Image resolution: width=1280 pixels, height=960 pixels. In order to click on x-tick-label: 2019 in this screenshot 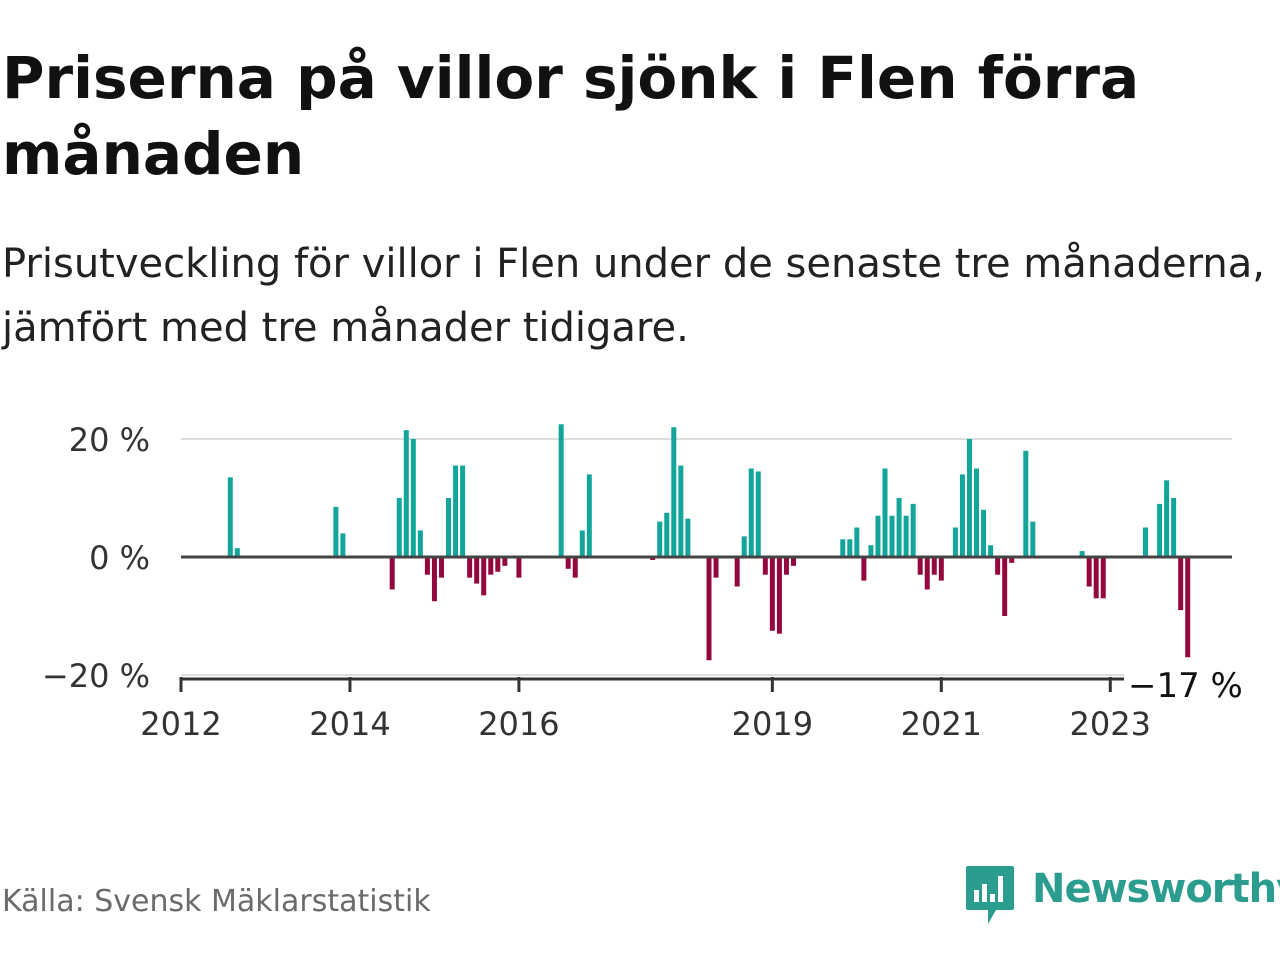, I will do `click(772, 724)`.